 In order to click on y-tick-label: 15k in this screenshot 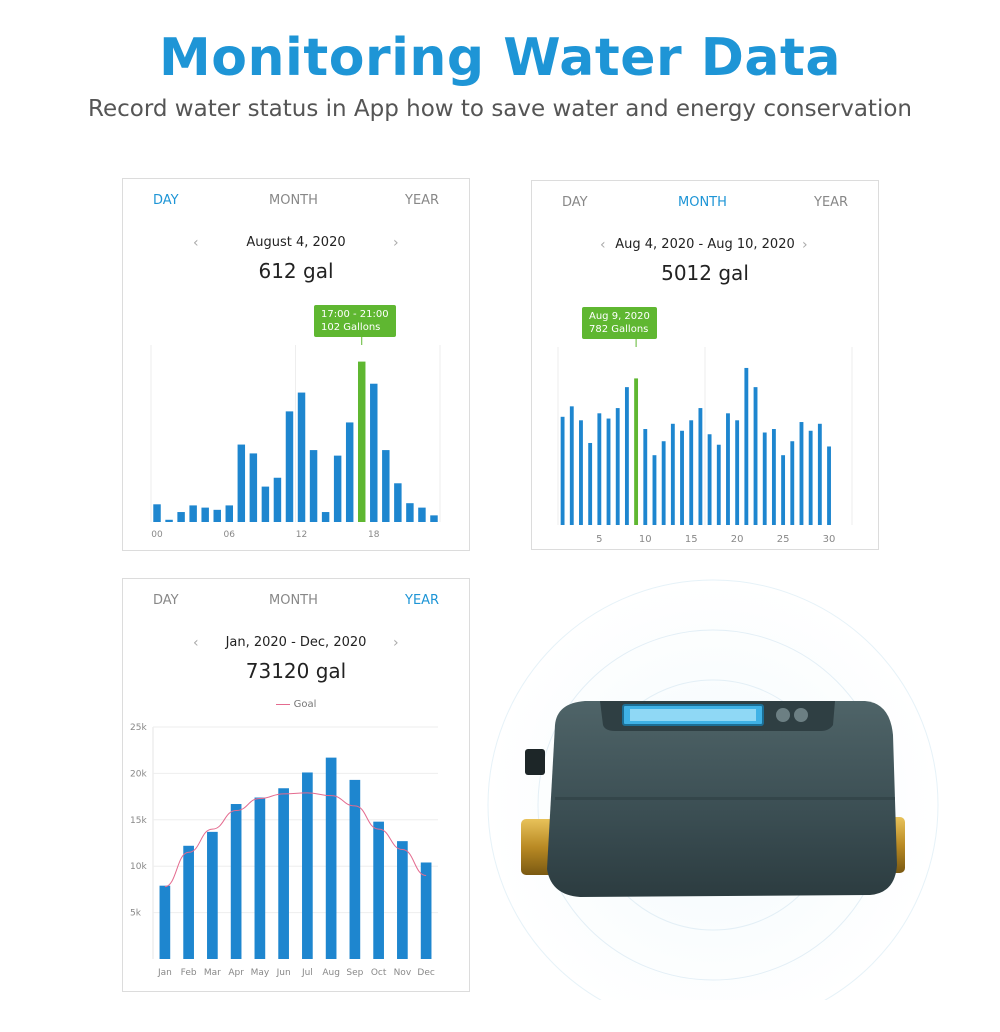, I will do `click(138, 821)`.